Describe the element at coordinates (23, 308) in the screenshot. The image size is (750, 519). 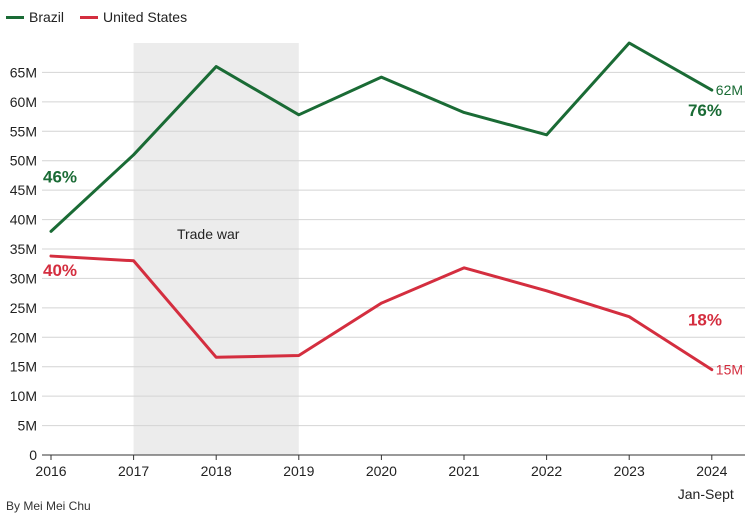
I see `y-tick-label-25M: 25M` at that location.